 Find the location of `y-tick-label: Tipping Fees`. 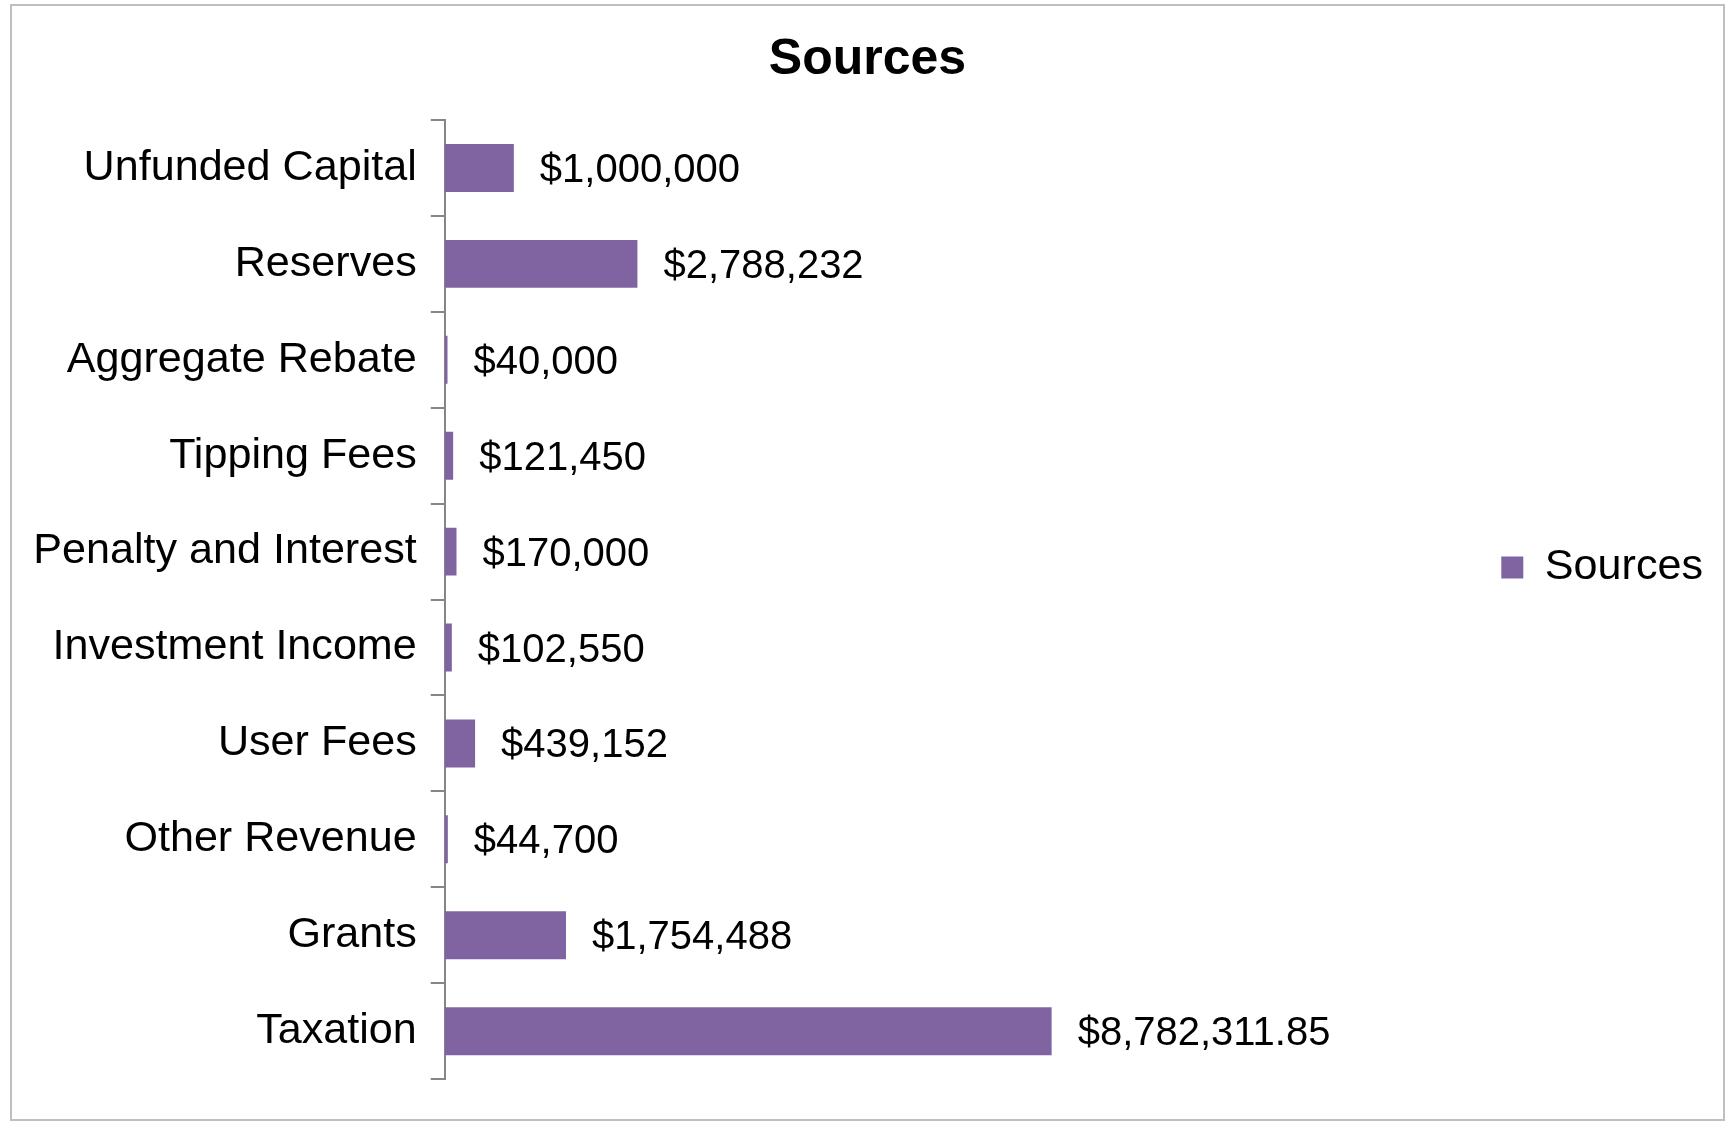

y-tick-label: Tipping Fees is located at coordinates (293, 452).